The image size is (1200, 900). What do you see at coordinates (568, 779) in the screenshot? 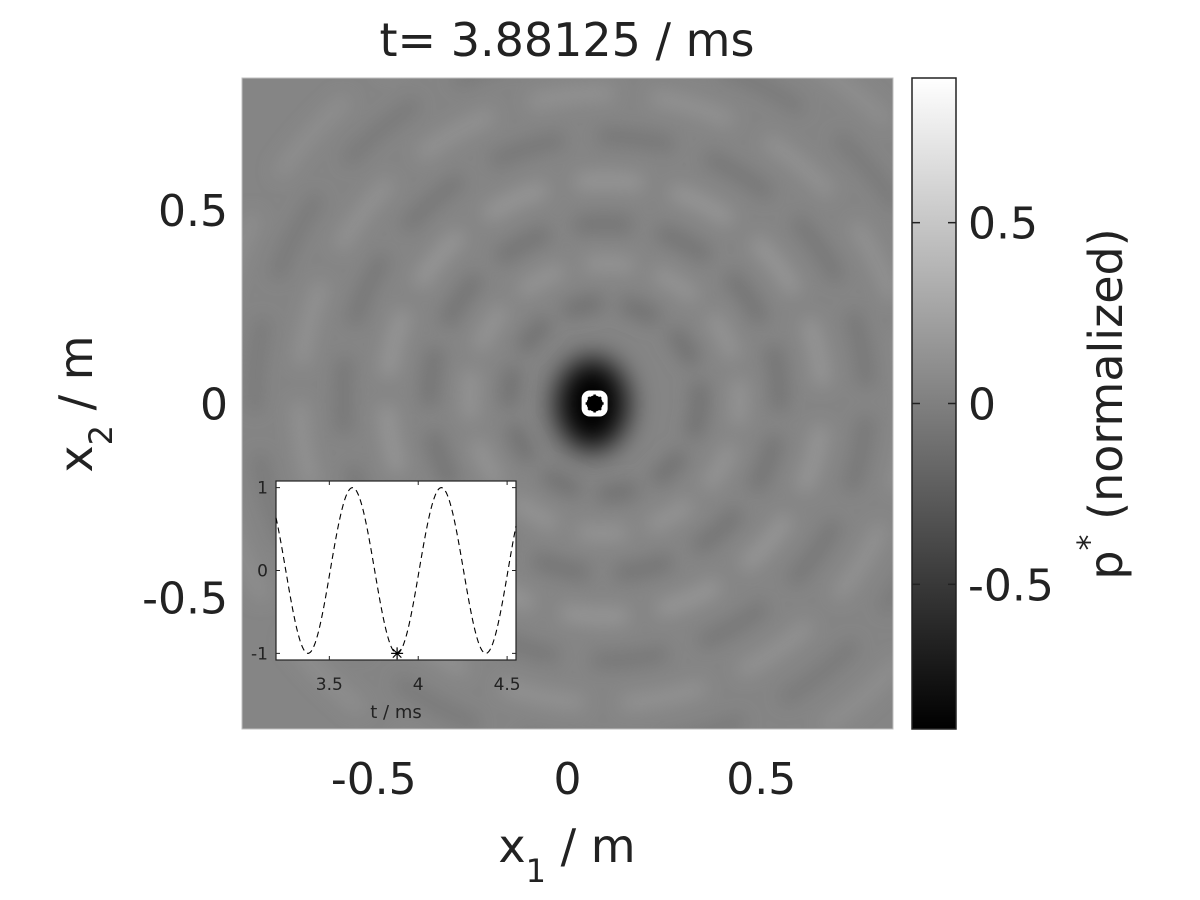
I see `x-tick-label: 0` at bounding box center [568, 779].